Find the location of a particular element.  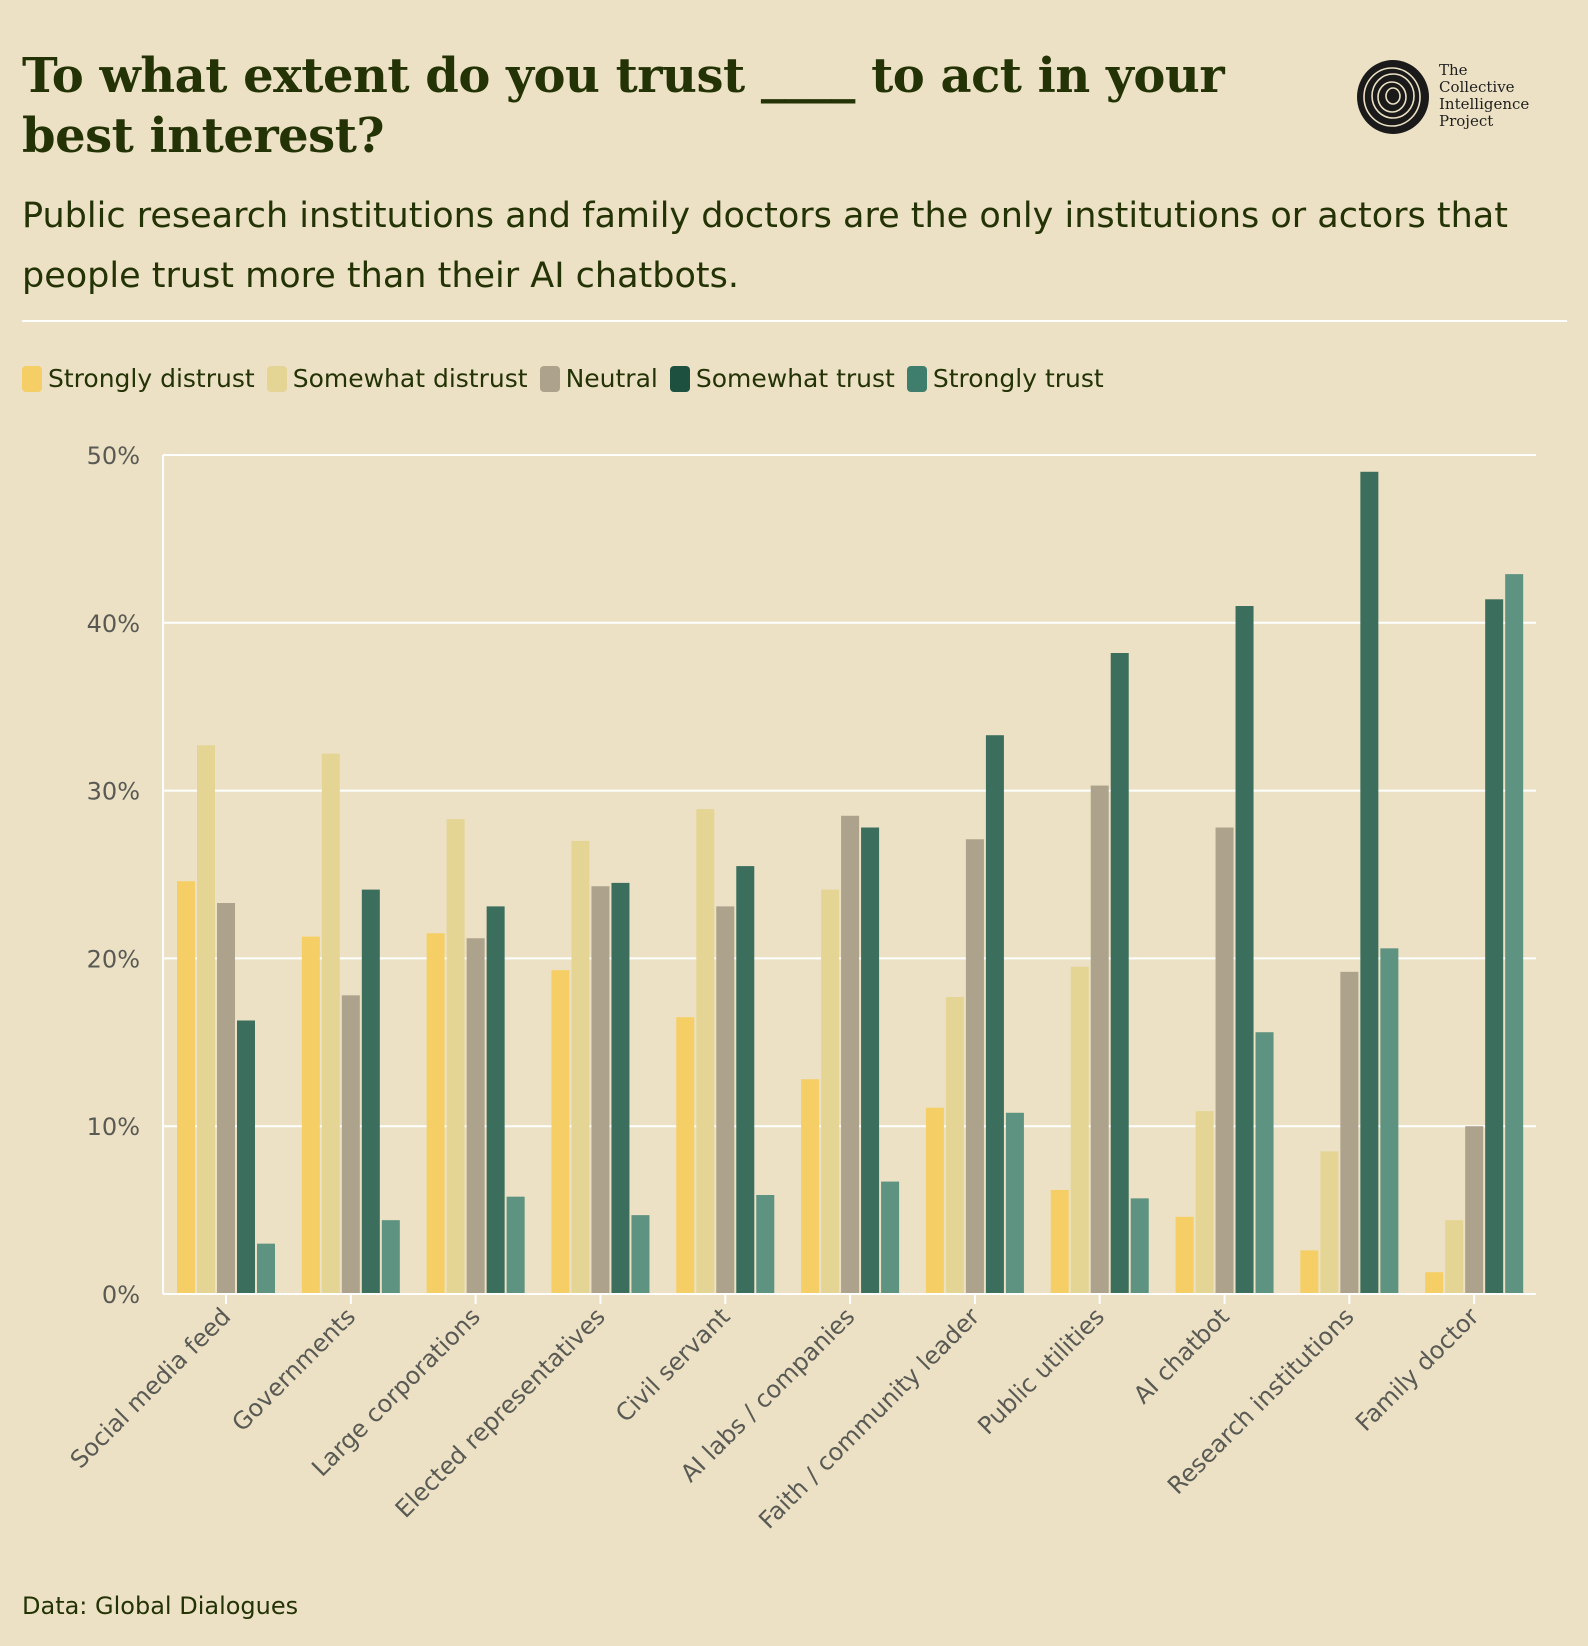

logo-line: Project is located at coordinates (1466, 121).